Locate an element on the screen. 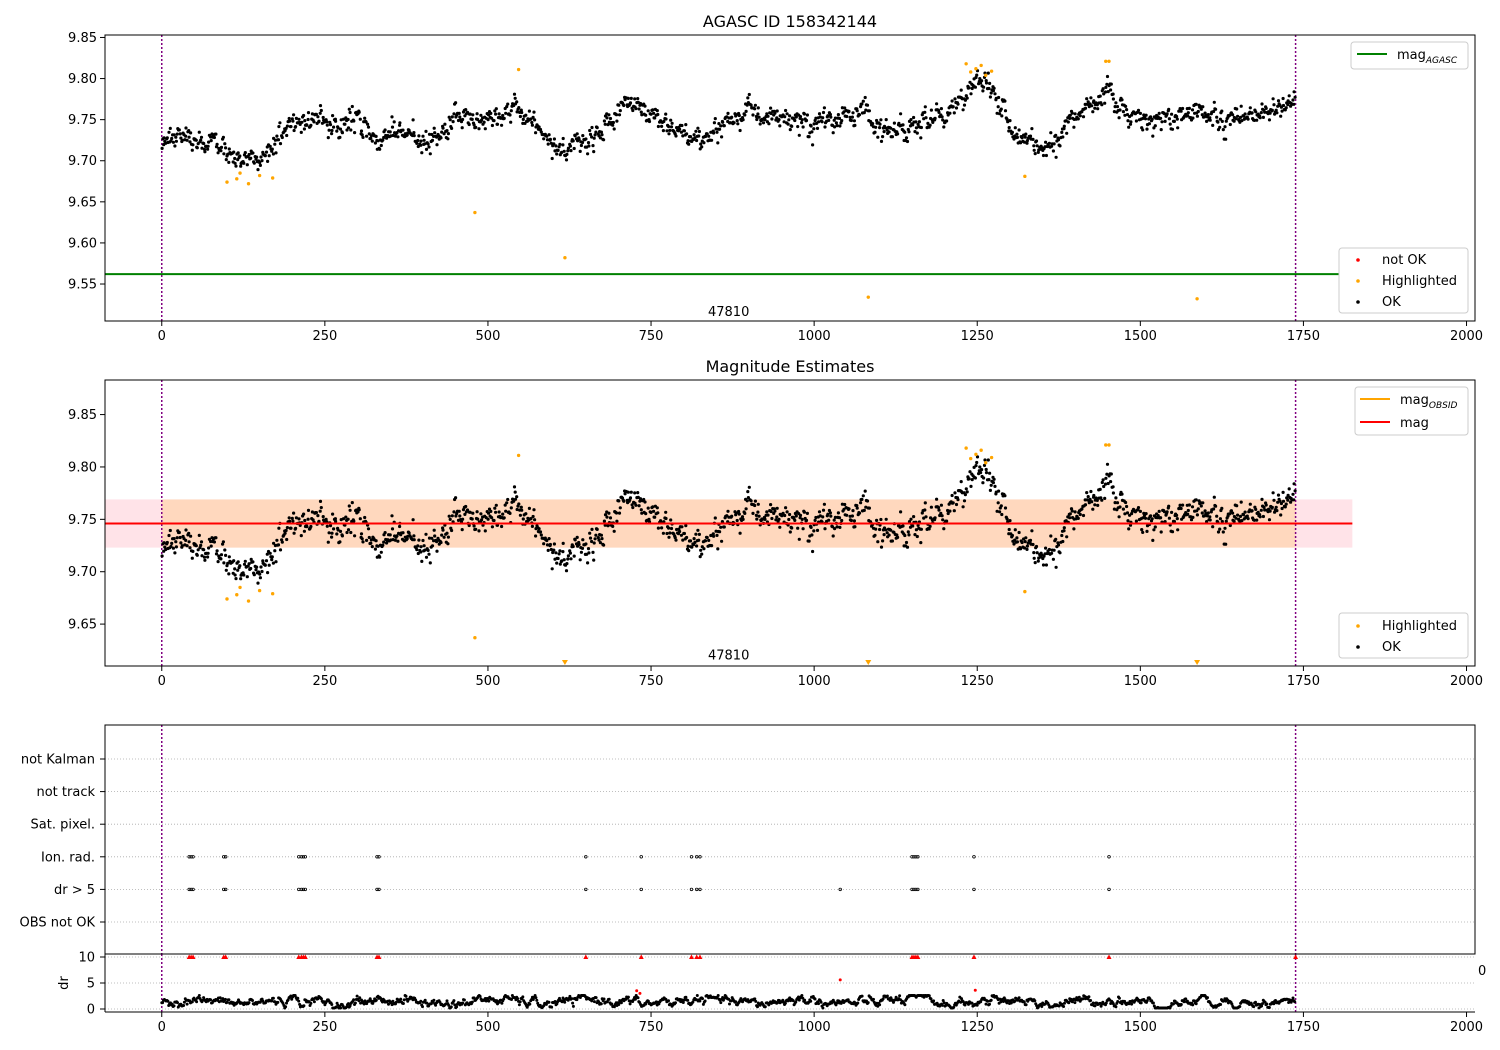  dr-clipped-marker is located at coordinates (193, 956).